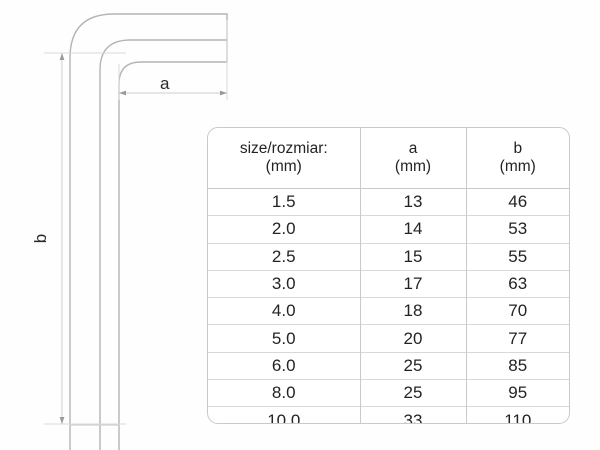 Image resolution: width=600 pixels, height=450 pixels. I want to click on cell-size: 2.0, so click(284, 229).